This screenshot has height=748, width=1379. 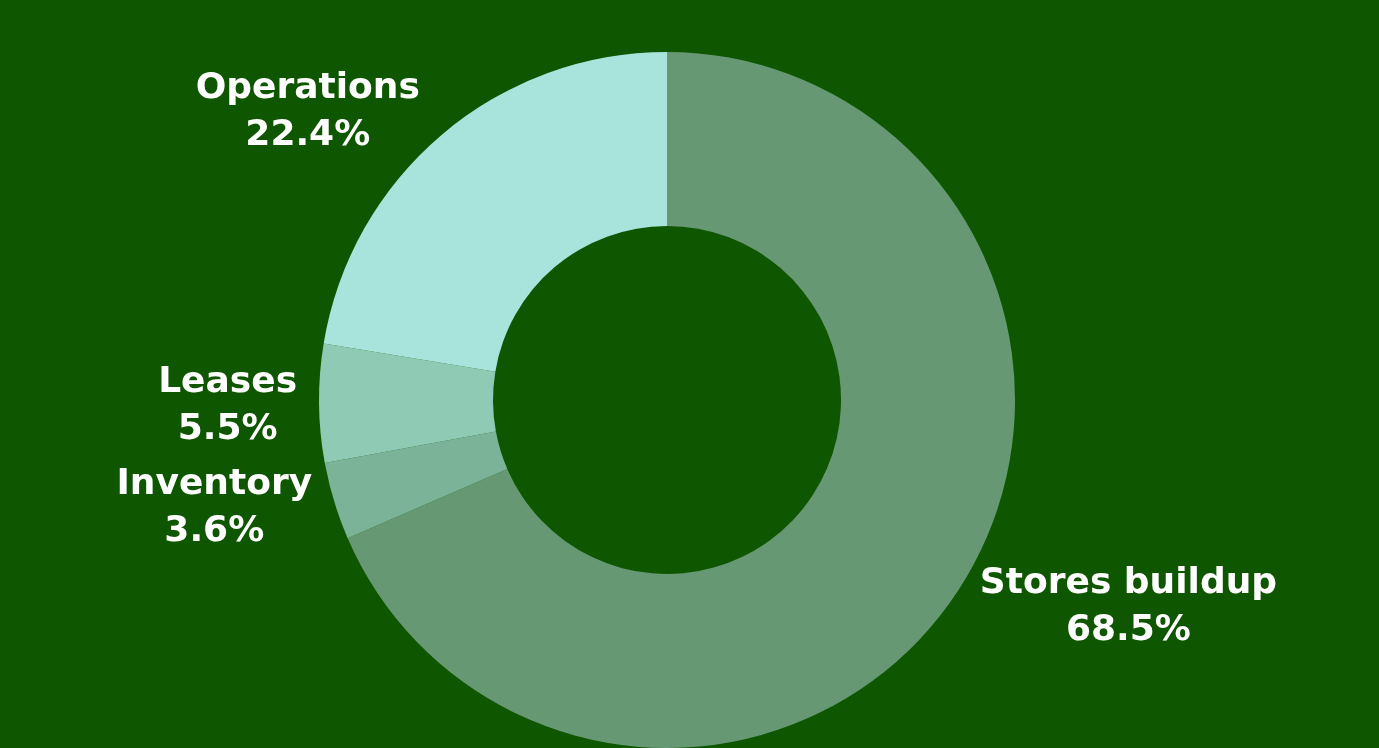 I want to click on data-label: 5.5%, so click(x=227, y=427).